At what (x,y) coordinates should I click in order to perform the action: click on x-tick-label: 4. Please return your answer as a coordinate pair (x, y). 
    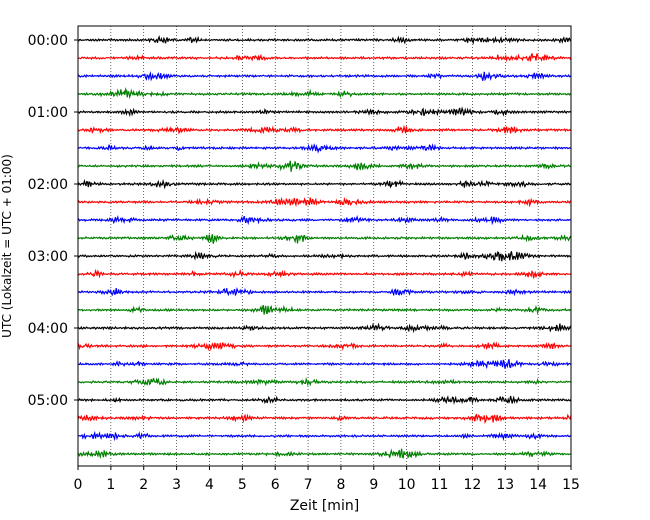
    Looking at the image, I should click on (209, 485).